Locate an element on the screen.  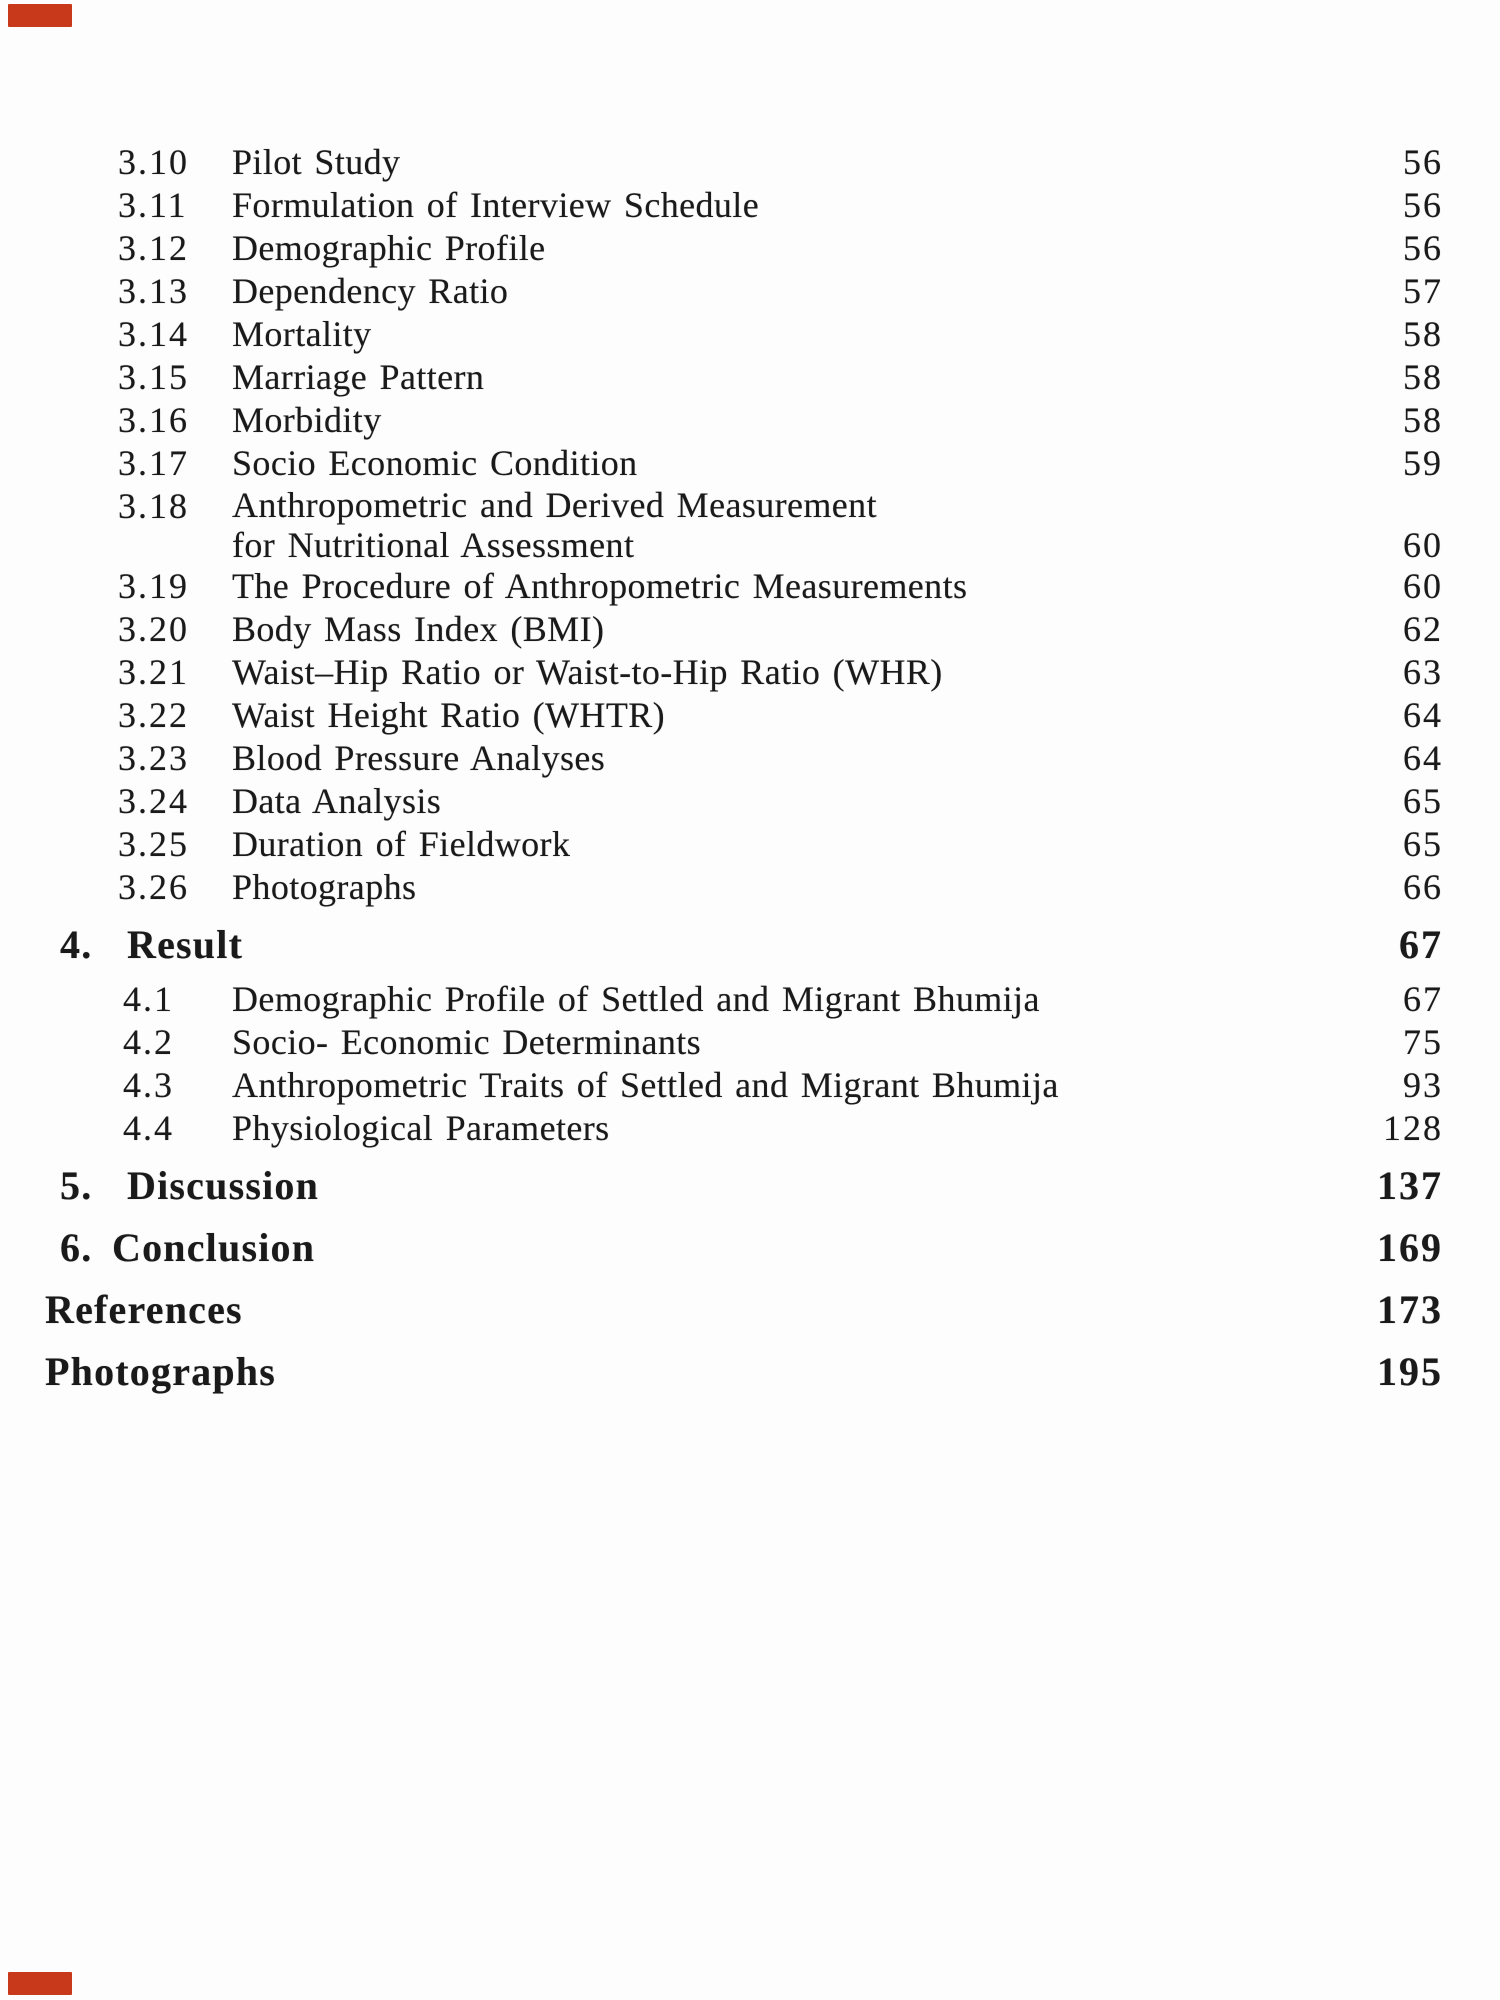
toc-entry-number: 3.22 is located at coordinates (153, 715).